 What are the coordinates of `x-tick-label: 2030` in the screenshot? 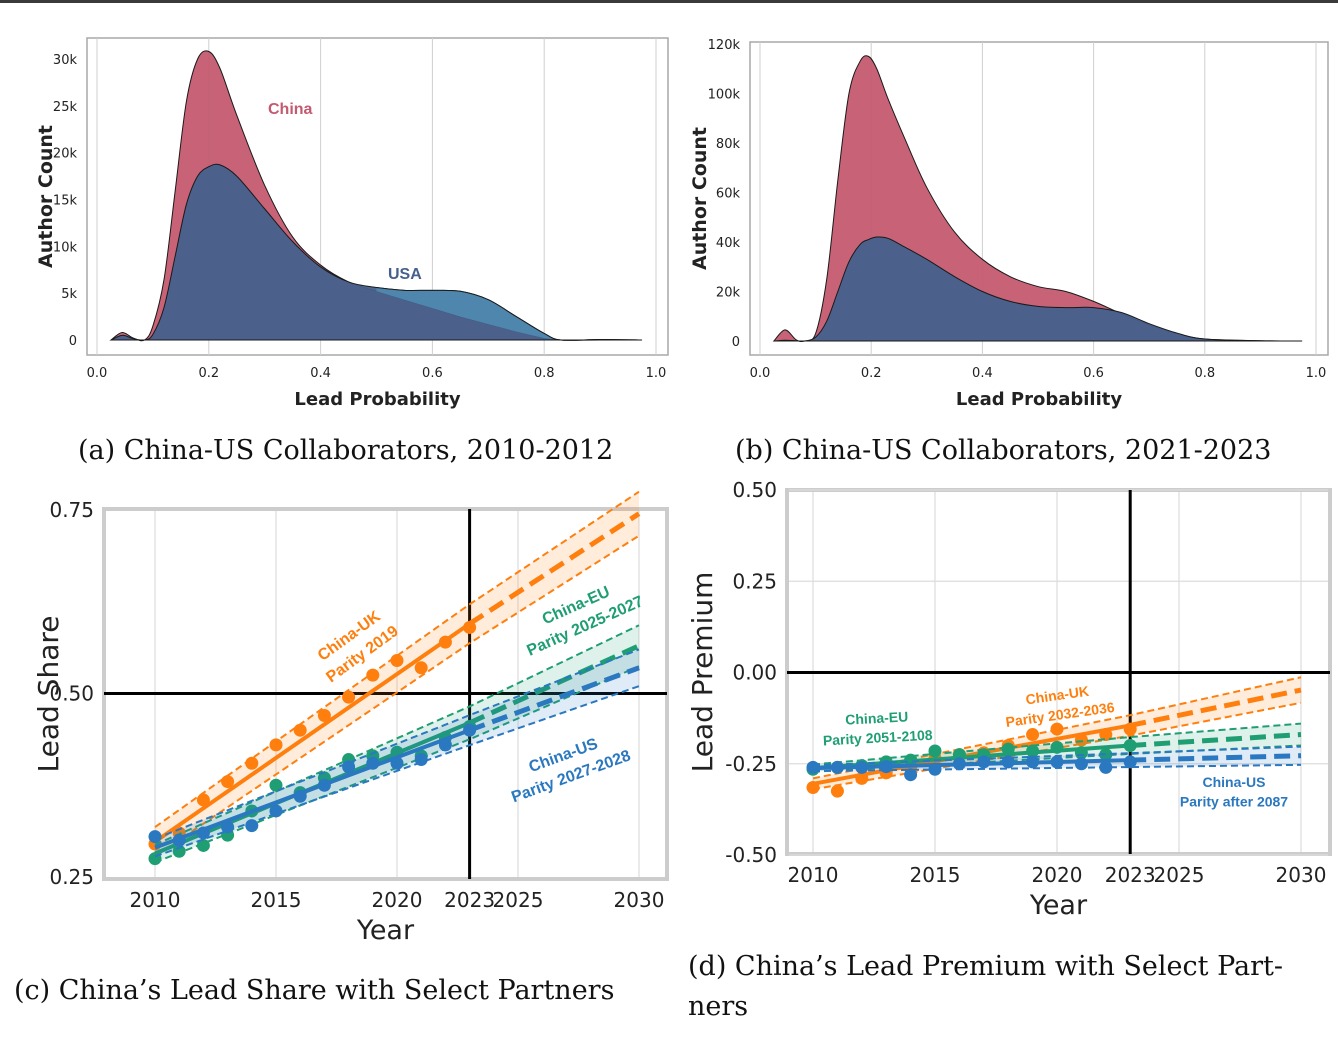 It's located at (1301, 875).